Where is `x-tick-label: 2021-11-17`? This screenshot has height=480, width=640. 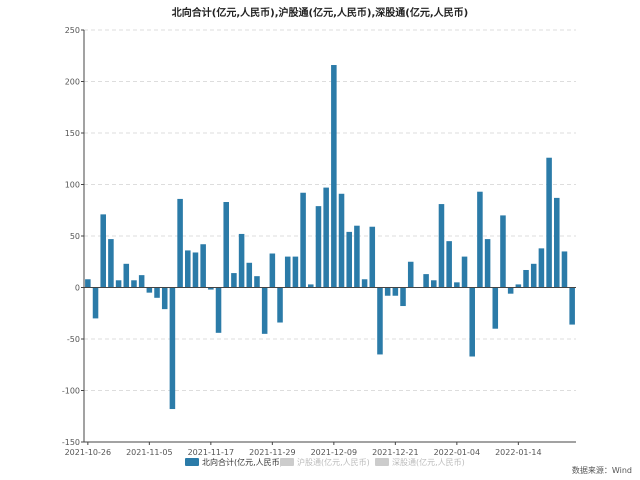
x-tick-label: 2021-11-17 is located at coordinates (211, 452).